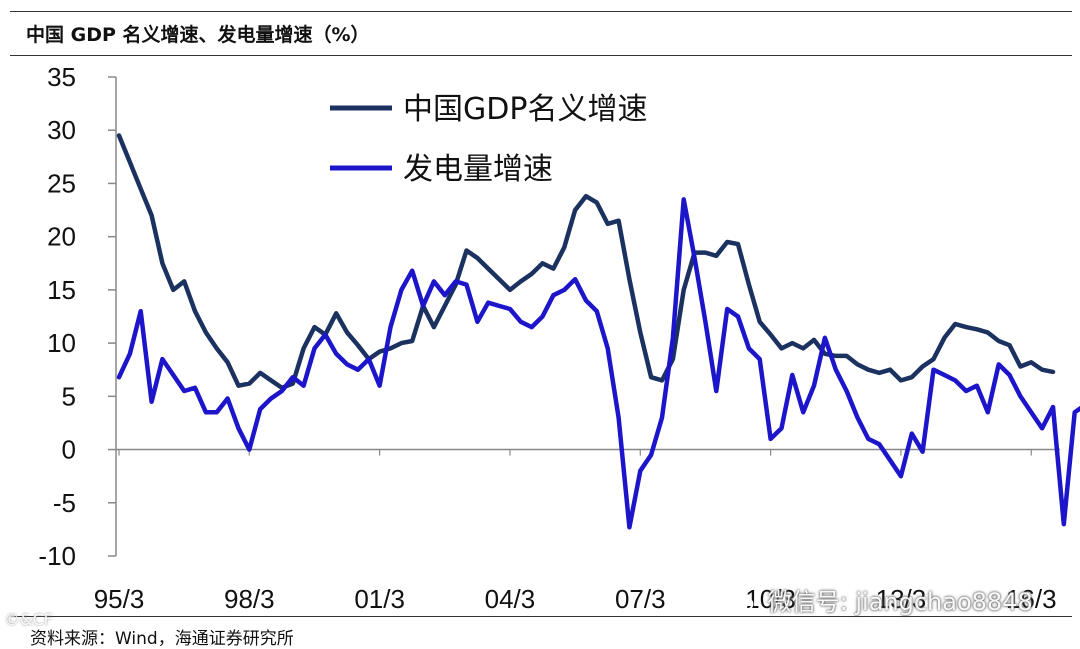 This screenshot has width=1080, height=649. Describe the element at coordinates (198, 35) in the screenshot. I see `chart-title: 中国 GDP 名义增速、发电量增速（%）` at that location.